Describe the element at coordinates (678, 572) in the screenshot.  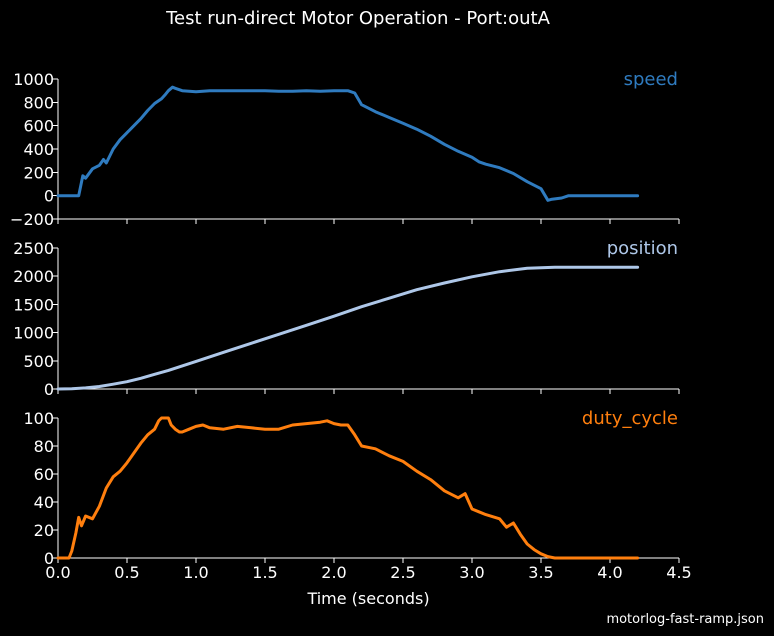
I see `x-tick-label: 4.5` at that location.